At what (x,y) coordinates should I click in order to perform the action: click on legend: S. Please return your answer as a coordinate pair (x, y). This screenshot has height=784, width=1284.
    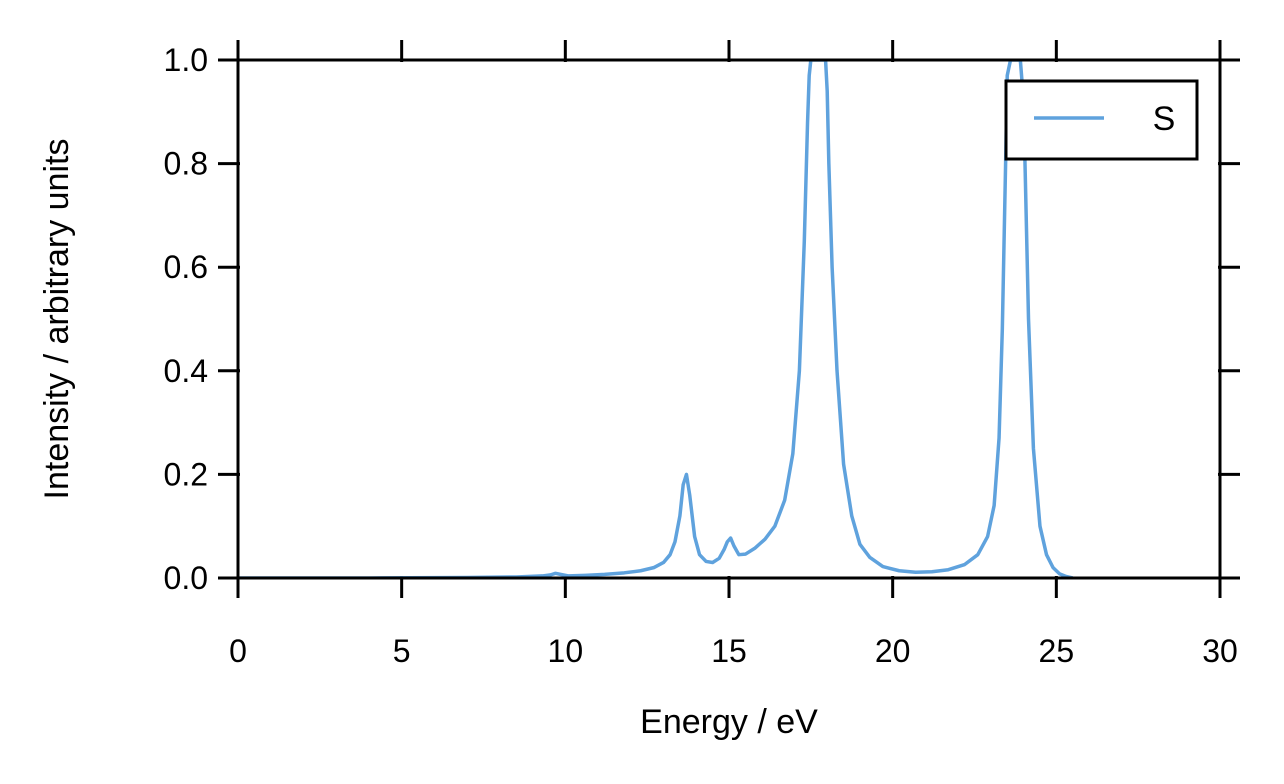
    Looking at the image, I should click on (1101, 120).